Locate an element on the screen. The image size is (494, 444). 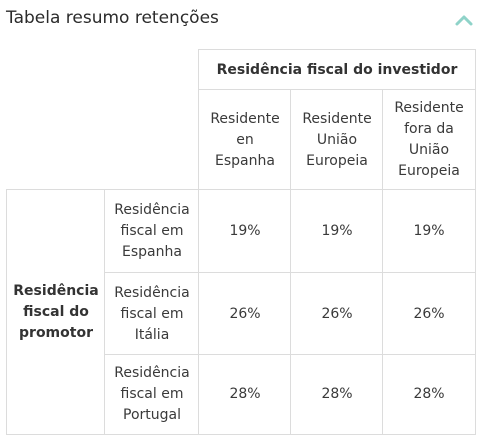
widget-header: Tabela resumo retenções is located at coordinates (247, 20).